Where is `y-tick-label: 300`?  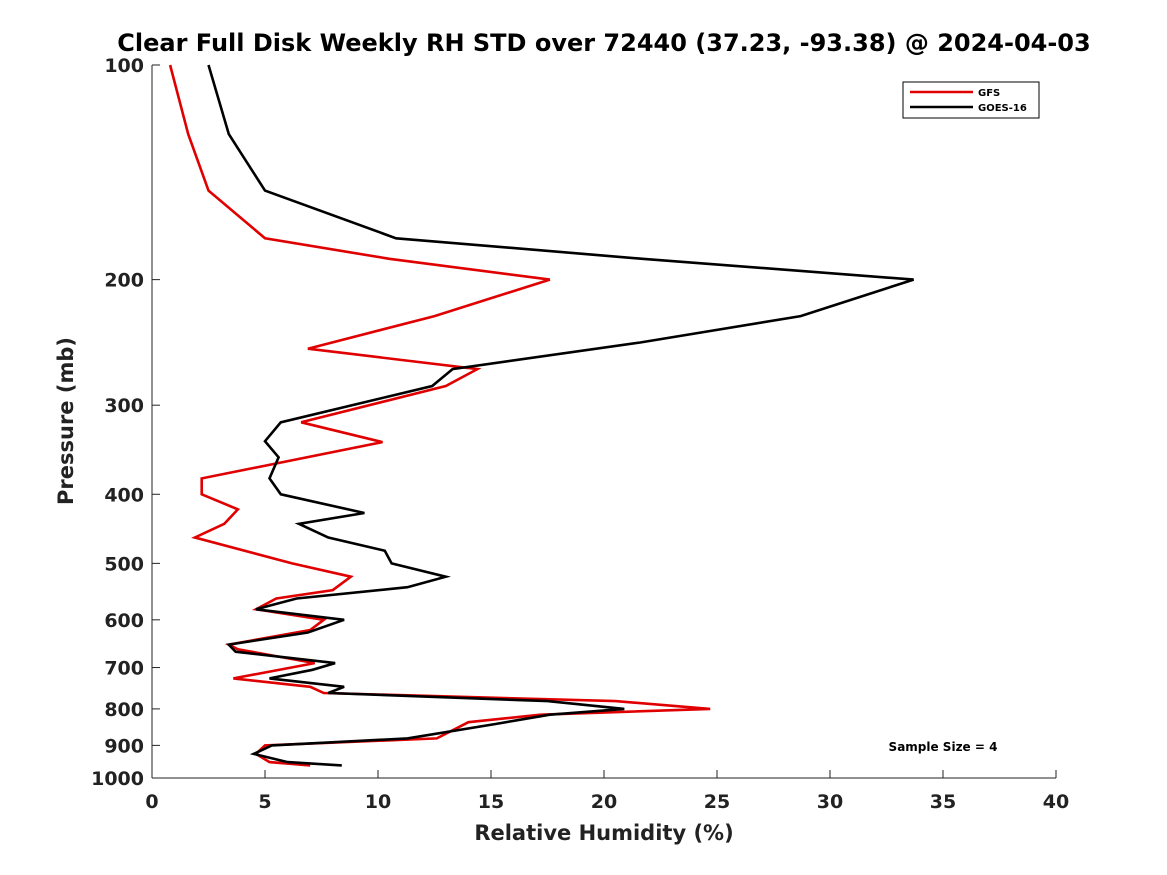
y-tick-label: 300 is located at coordinates (124, 406).